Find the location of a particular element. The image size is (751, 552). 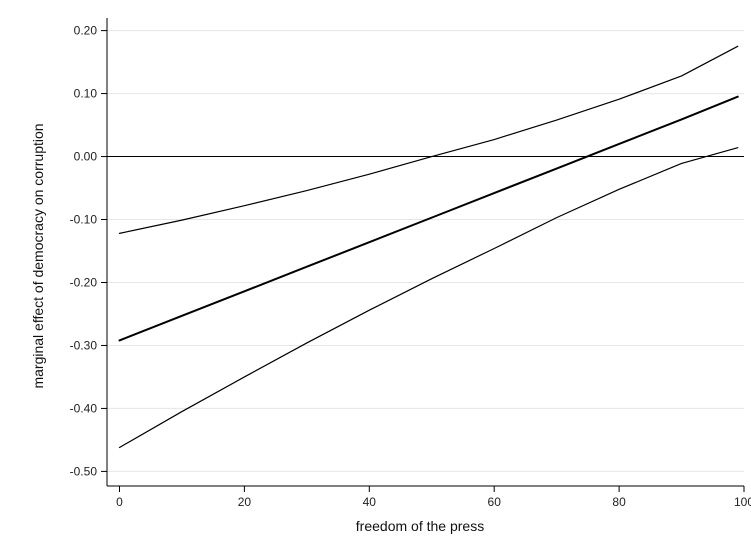

y-tick-label: -0.30 is located at coordinates (84, 345).